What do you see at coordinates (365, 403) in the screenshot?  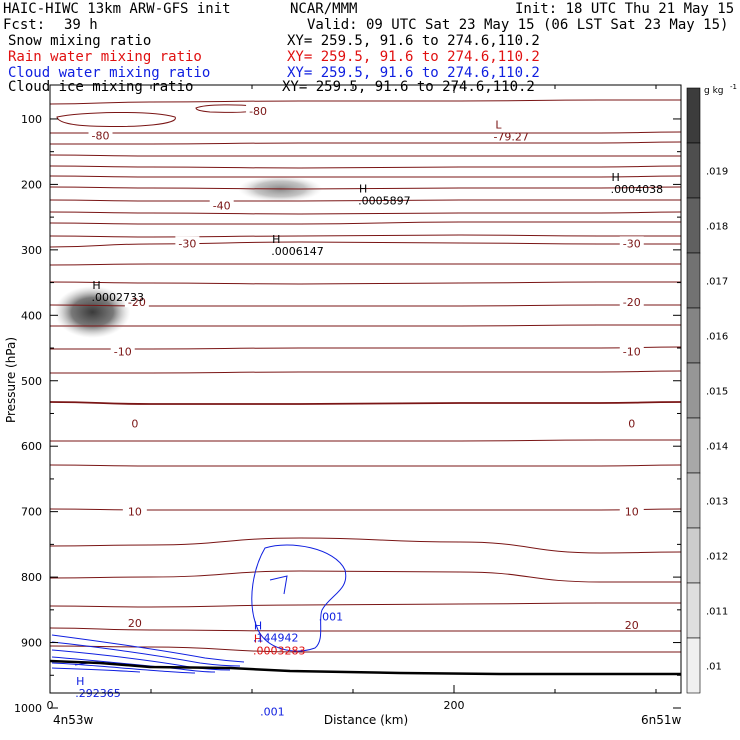 I see `contour-mid-c` at bounding box center [365, 403].